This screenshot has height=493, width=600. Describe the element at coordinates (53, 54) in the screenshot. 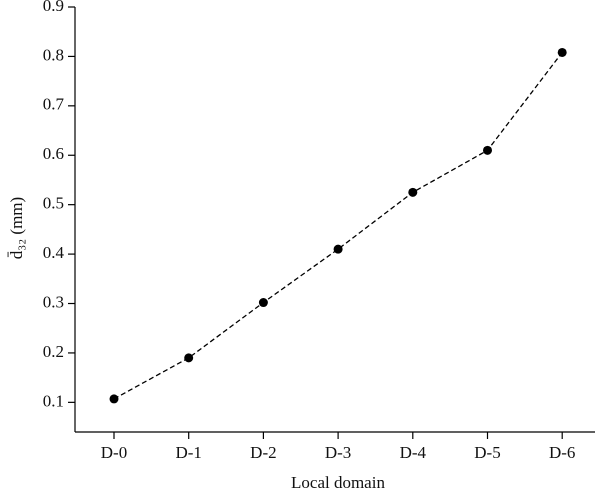

I see `y-tick-label: 0.8` at that location.